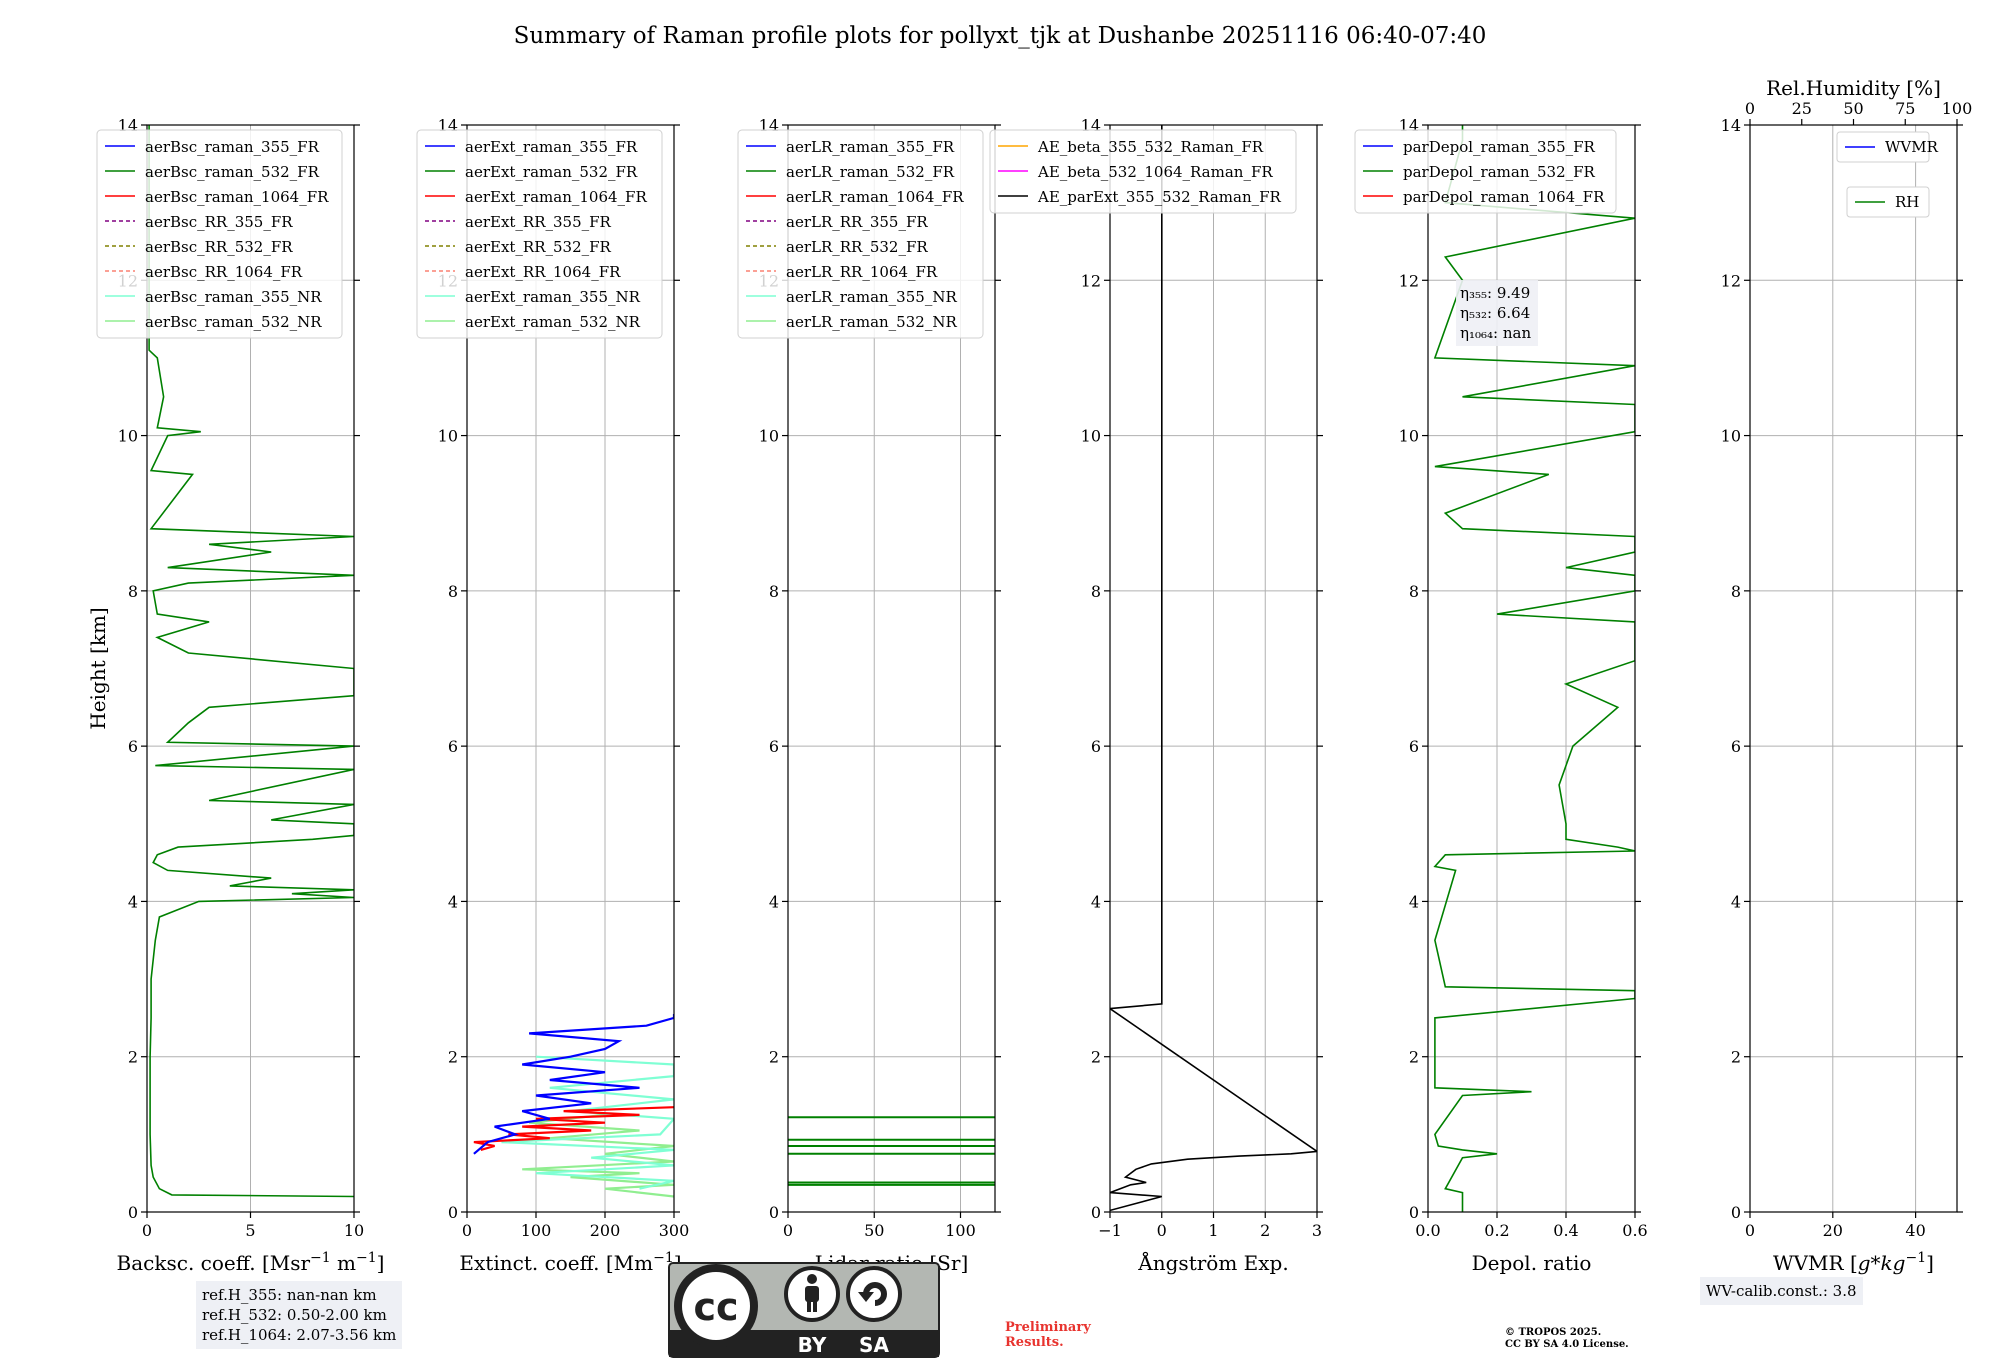  I want to click on legend-entry: aerExt_raman_532_FR, so click(551, 172).